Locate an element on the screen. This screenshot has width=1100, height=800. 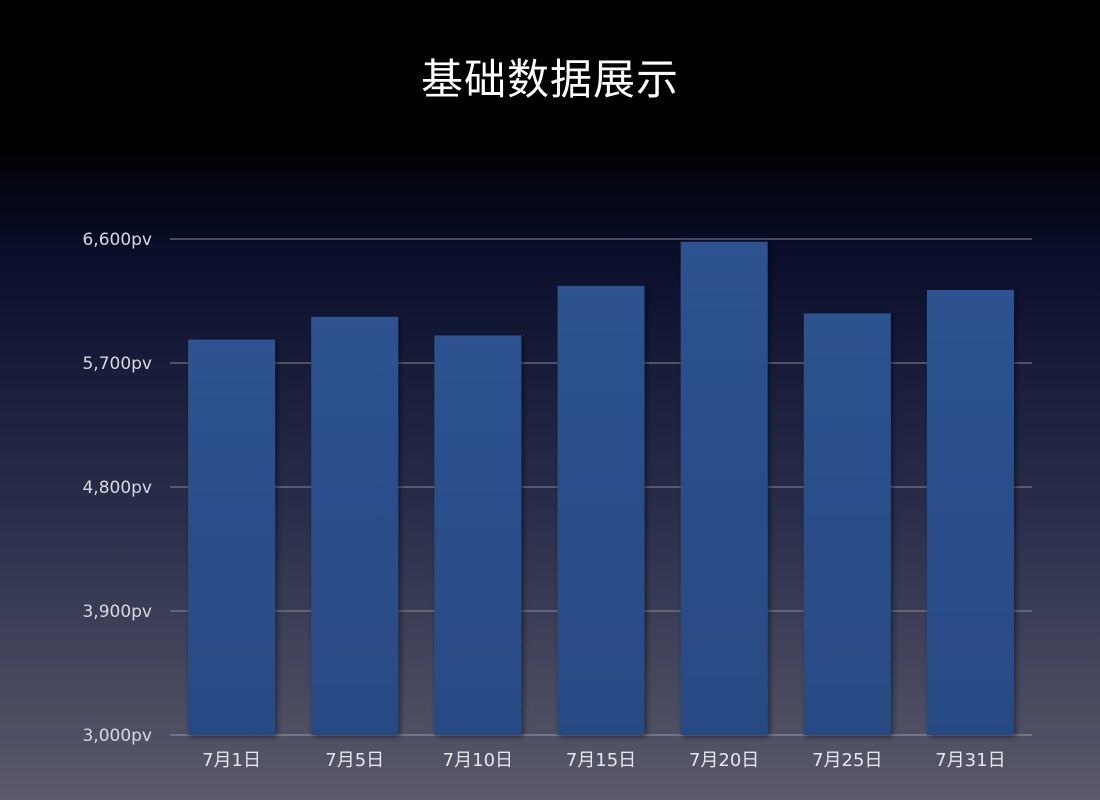
x-tick-label: 7月15日 is located at coordinates (601, 760).